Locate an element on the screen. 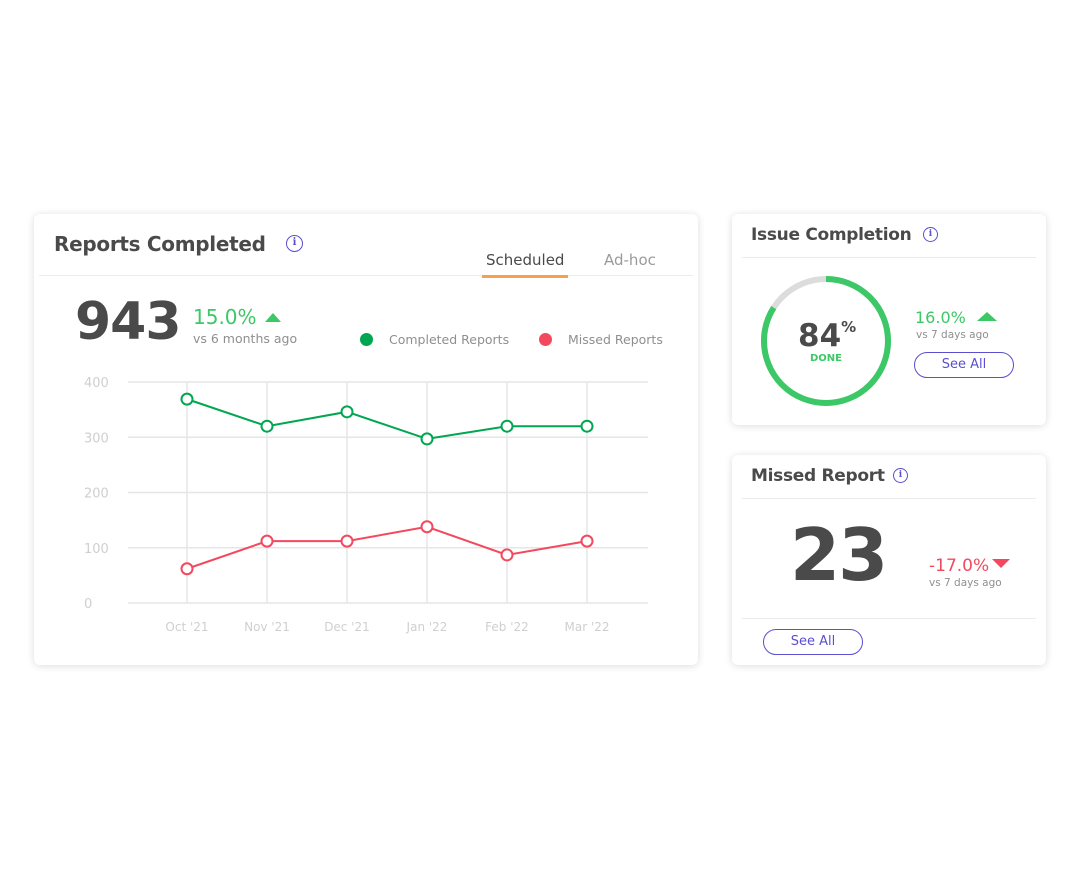 This screenshot has height=880, width=1080. x-tick-label: Mar '22 is located at coordinates (586, 627).